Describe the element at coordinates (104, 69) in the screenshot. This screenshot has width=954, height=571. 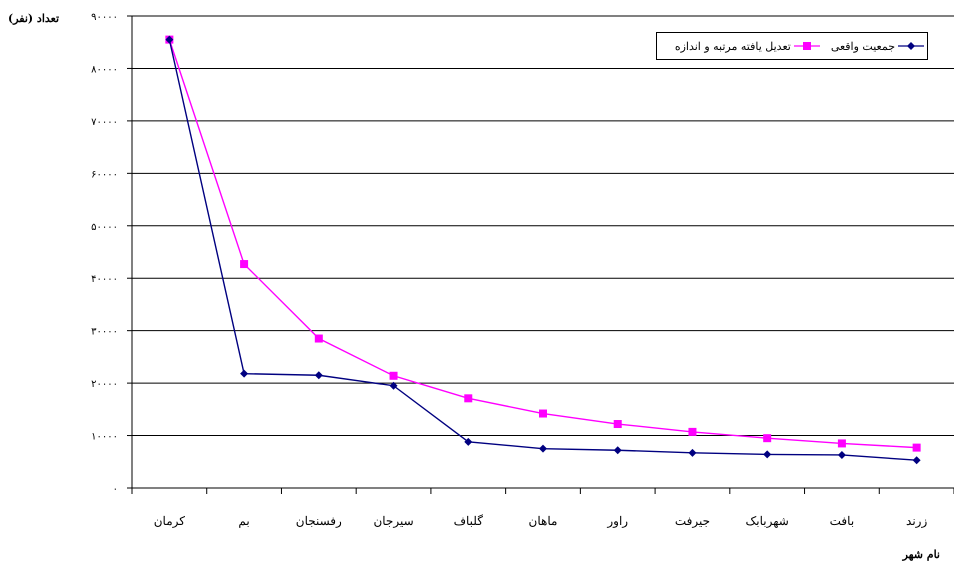
I see `y-tick-label: ۸۰۰۰۰` at that location.